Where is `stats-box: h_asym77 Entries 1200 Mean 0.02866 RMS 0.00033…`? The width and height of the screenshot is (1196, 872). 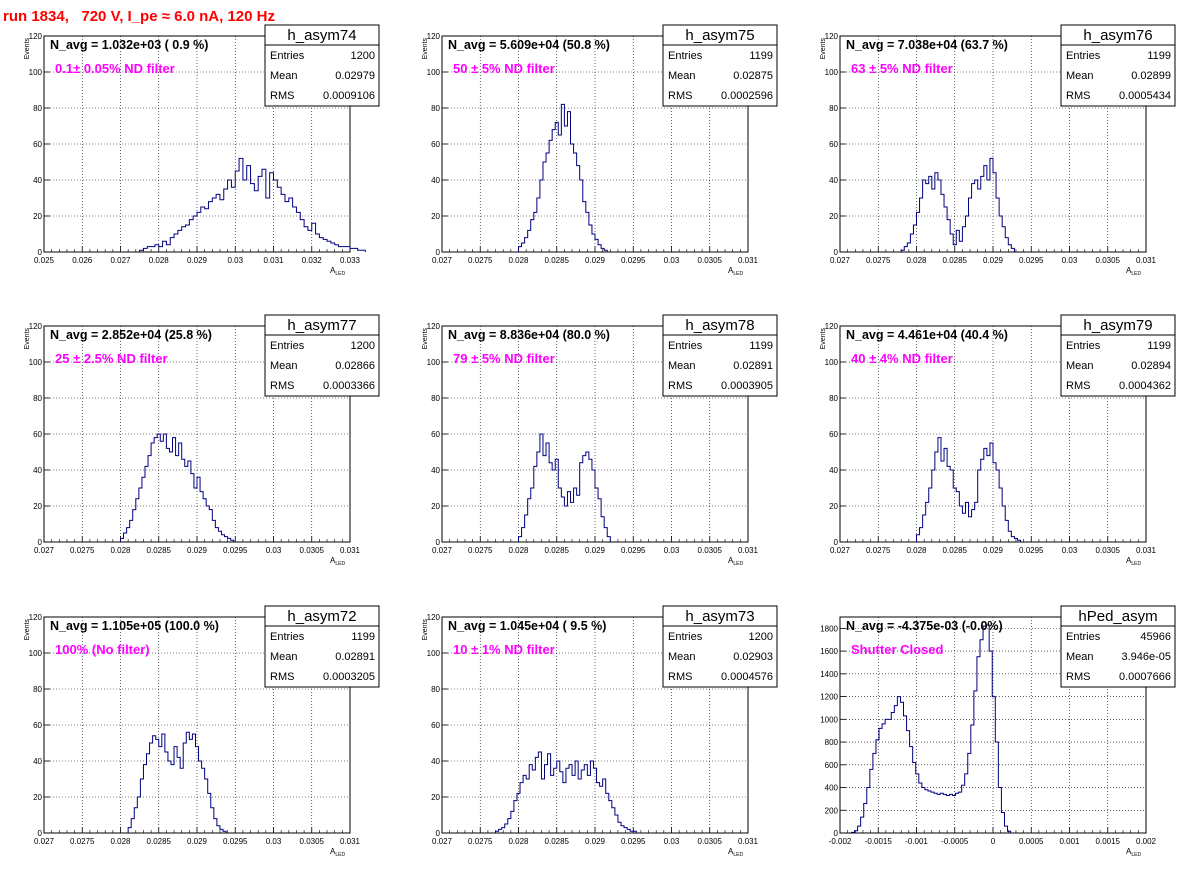
stats-box: h_asym77 Entries 1200 Mean 0.02866 RMS 0.00033… is located at coordinates (322, 355).